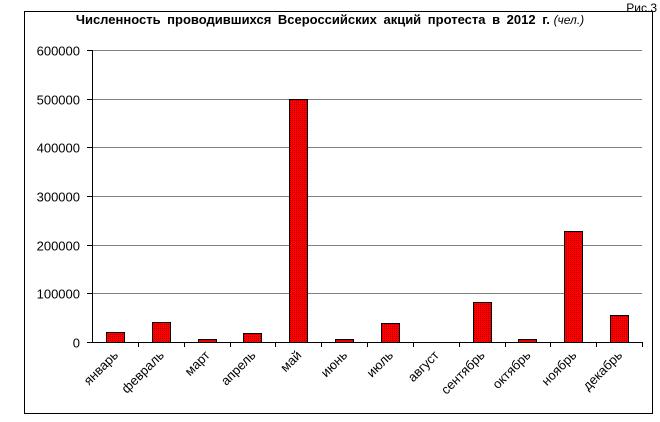 This screenshot has width=660, height=422. What do you see at coordinates (334, 363) in the screenshot?
I see `x-tick-label-5: июнь` at bounding box center [334, 363].